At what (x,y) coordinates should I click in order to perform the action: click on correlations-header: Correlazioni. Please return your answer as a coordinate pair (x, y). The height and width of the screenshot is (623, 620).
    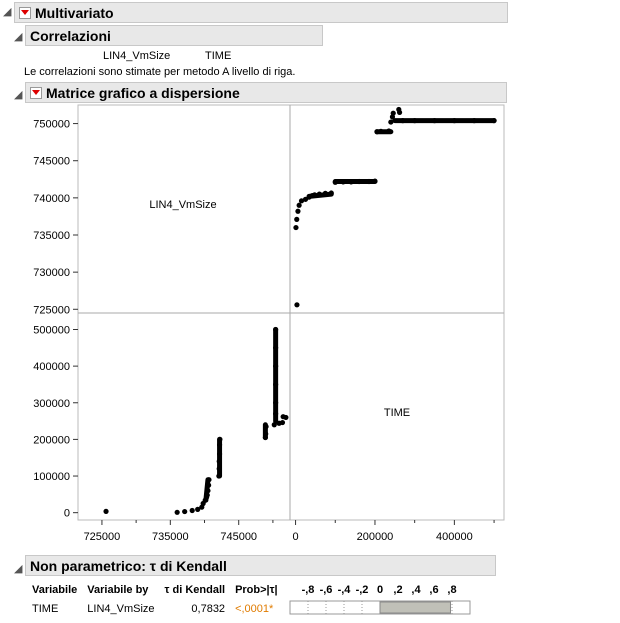
    Looking at the image, I should click on (174, 35).